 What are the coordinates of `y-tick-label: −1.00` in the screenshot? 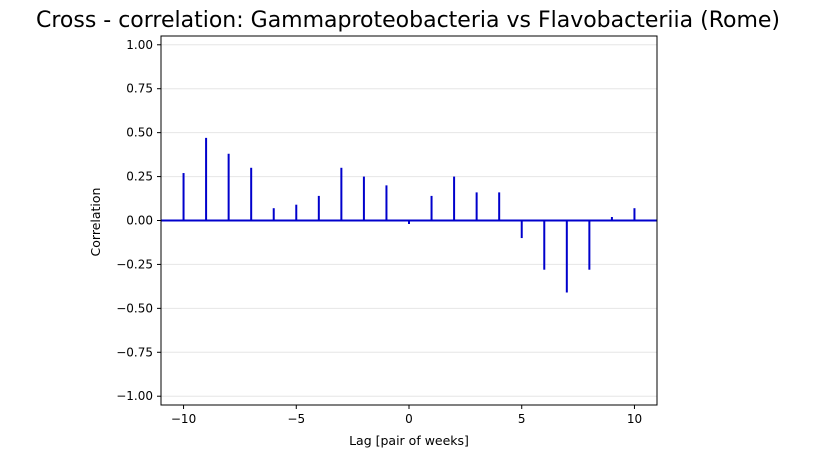 It's located at (134, 396).